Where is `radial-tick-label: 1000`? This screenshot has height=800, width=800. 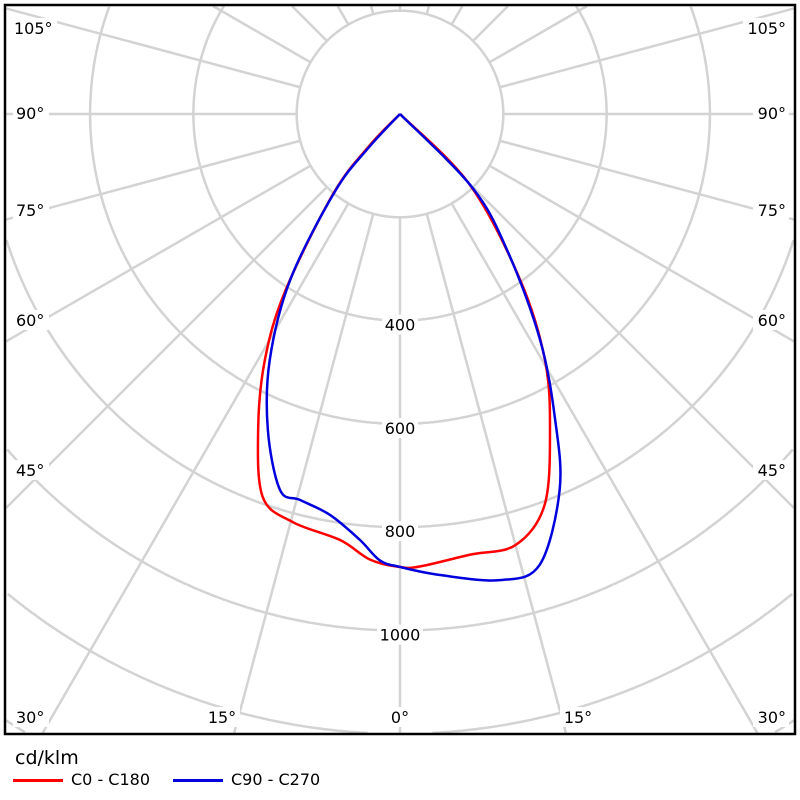 radial-tick-label: 1000 is located at coordinates (400, 635).